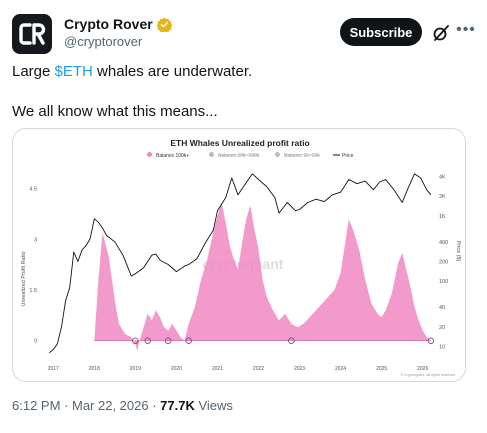 The image size is (487, 433). I want to click on verified-badge-icon, so click(164, 24).